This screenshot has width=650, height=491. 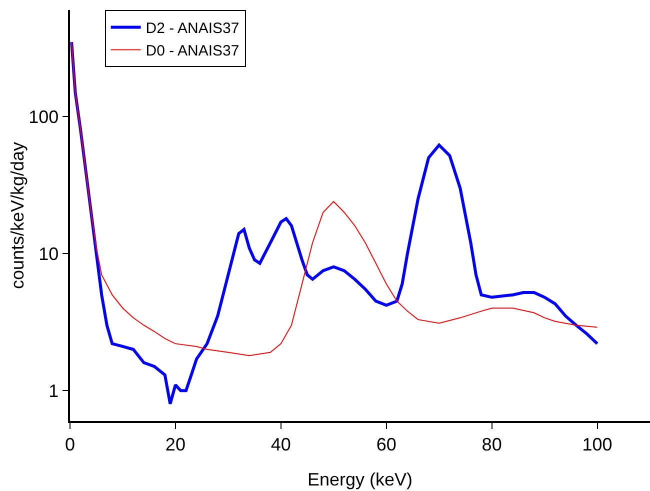 What do you see at coordinates (193, 51) in the screenshot?
I see `legend-label: D0 - ANAIS37` at bounding box center [193, 51].